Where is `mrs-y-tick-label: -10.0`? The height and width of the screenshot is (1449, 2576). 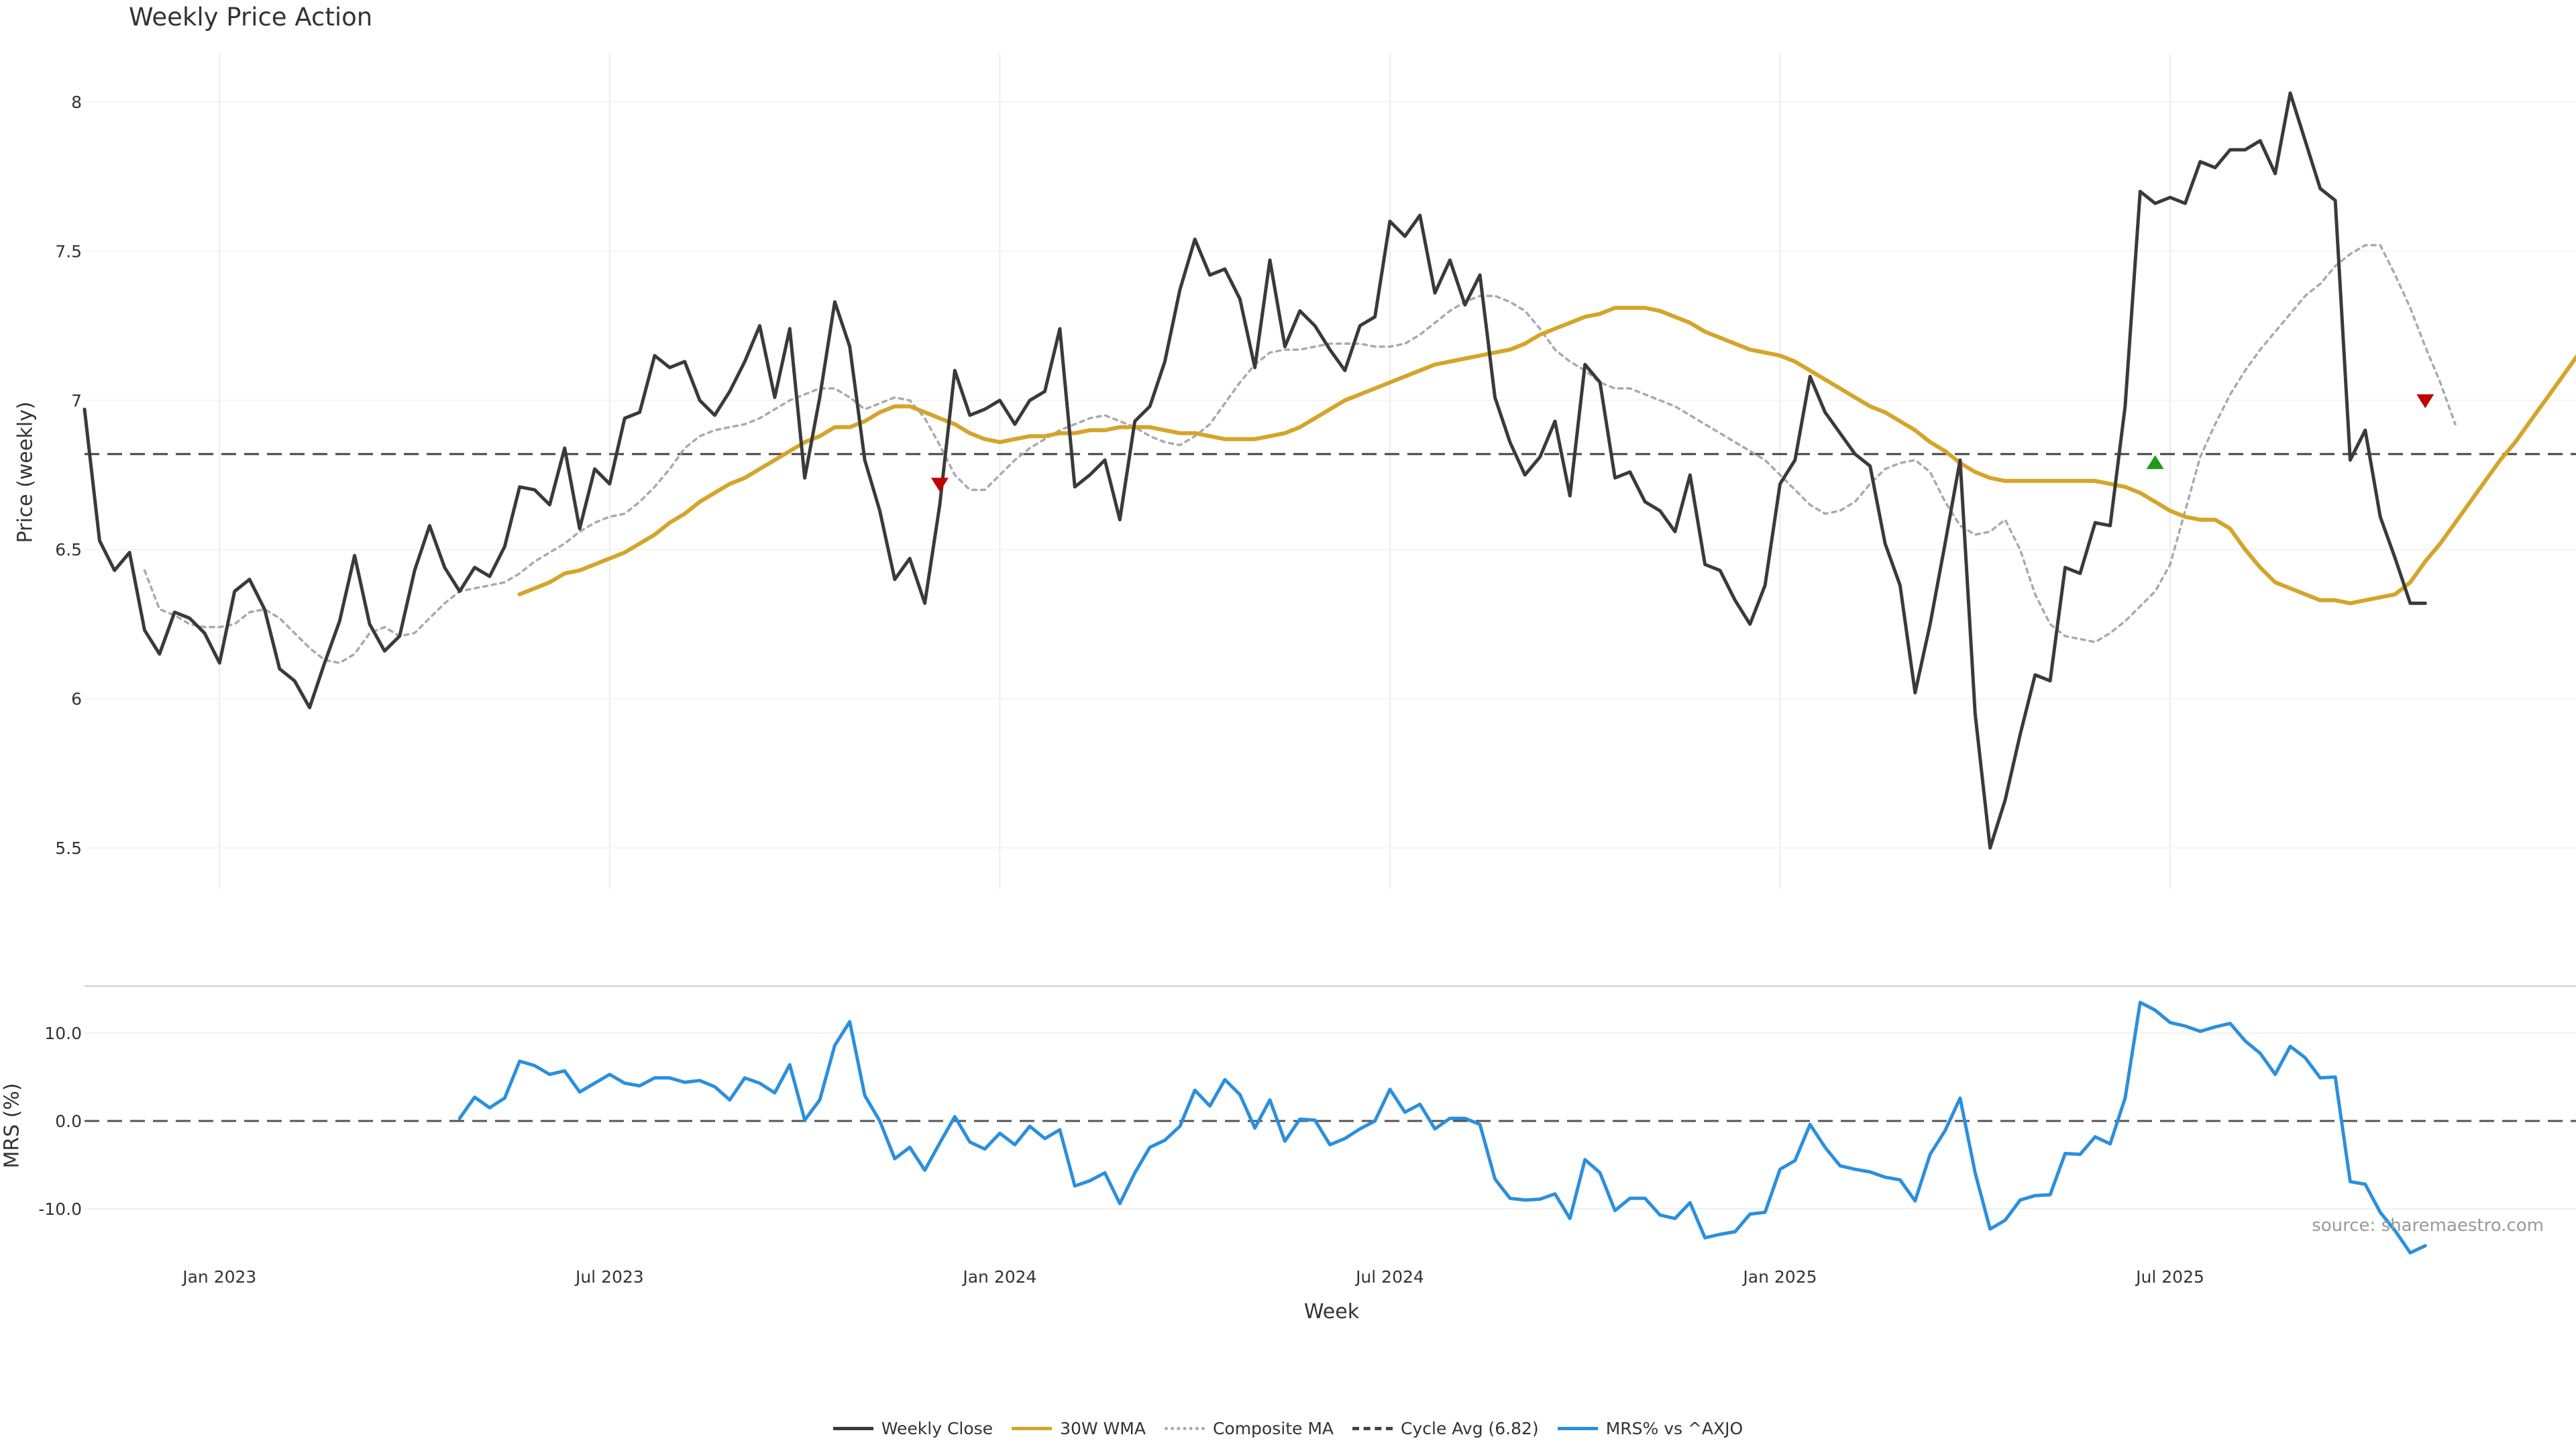 mrs-y-tick-label: -10.0 is located at coordinates (60, 1209).